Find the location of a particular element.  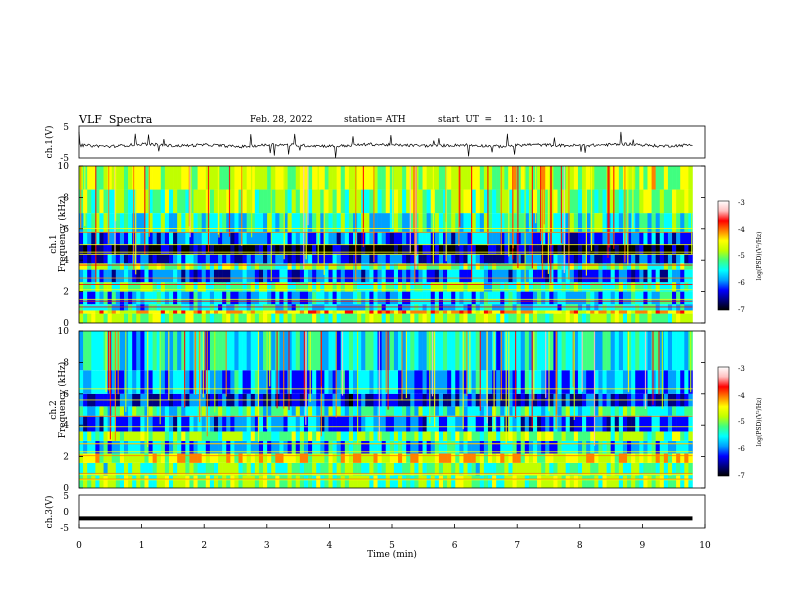

ch2-colorbar-tick: -3 is located at coordinates (741, 369).